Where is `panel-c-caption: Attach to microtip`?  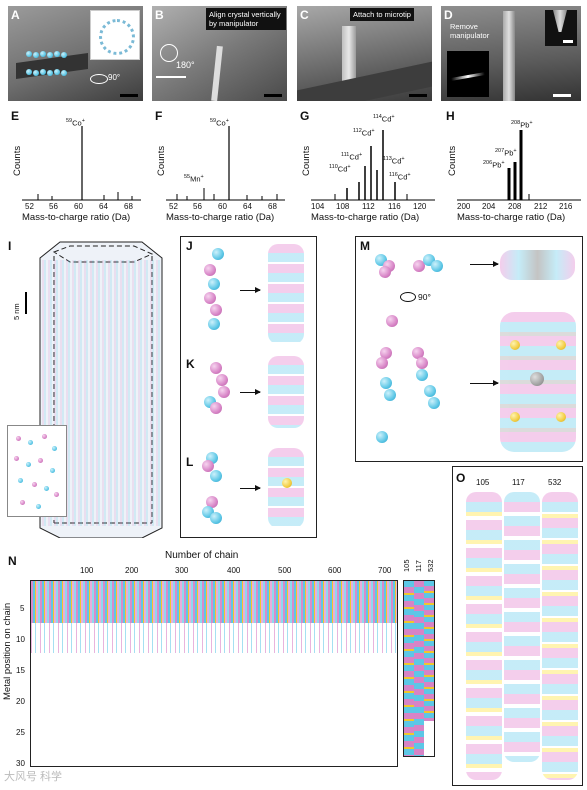
panel-c-caption: Attach to microtip is located at coordinates (382, 14).